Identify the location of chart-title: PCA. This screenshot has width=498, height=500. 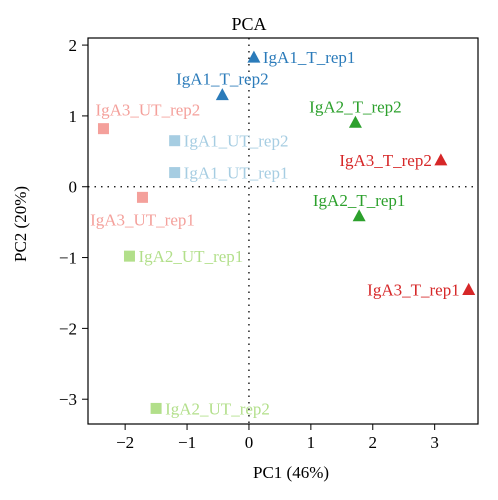
(248, 24).